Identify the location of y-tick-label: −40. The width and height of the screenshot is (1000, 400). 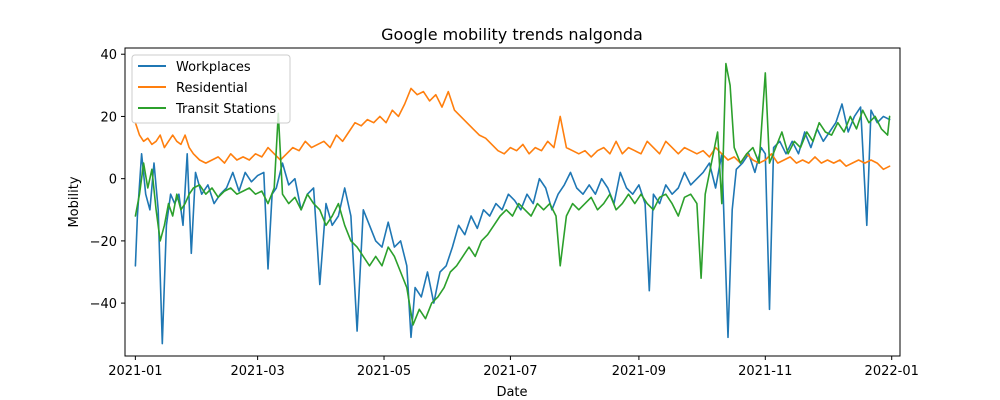
(103, 304).